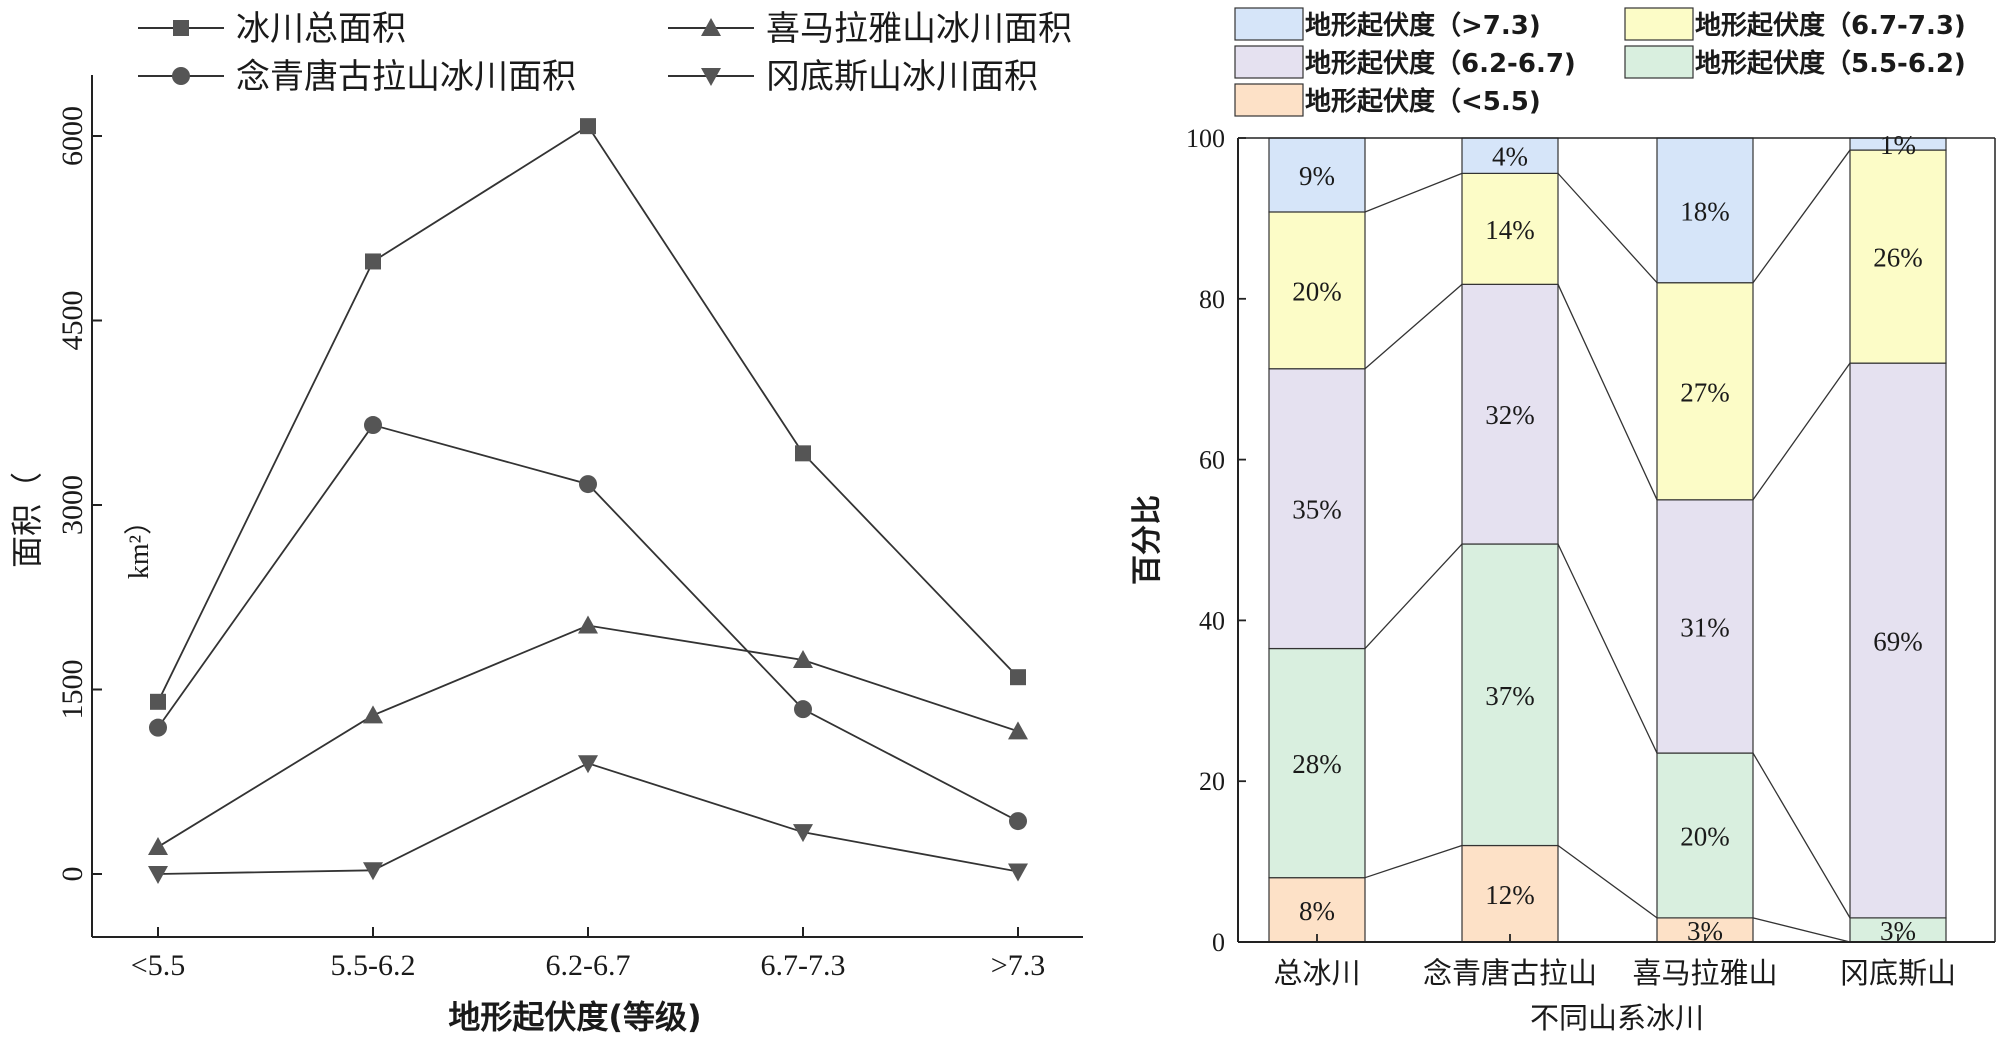 Image resolution: width=2000 pixels, height=1038 pixels. I want to click on bar-segment-label: 4%, so click(1510, 157).